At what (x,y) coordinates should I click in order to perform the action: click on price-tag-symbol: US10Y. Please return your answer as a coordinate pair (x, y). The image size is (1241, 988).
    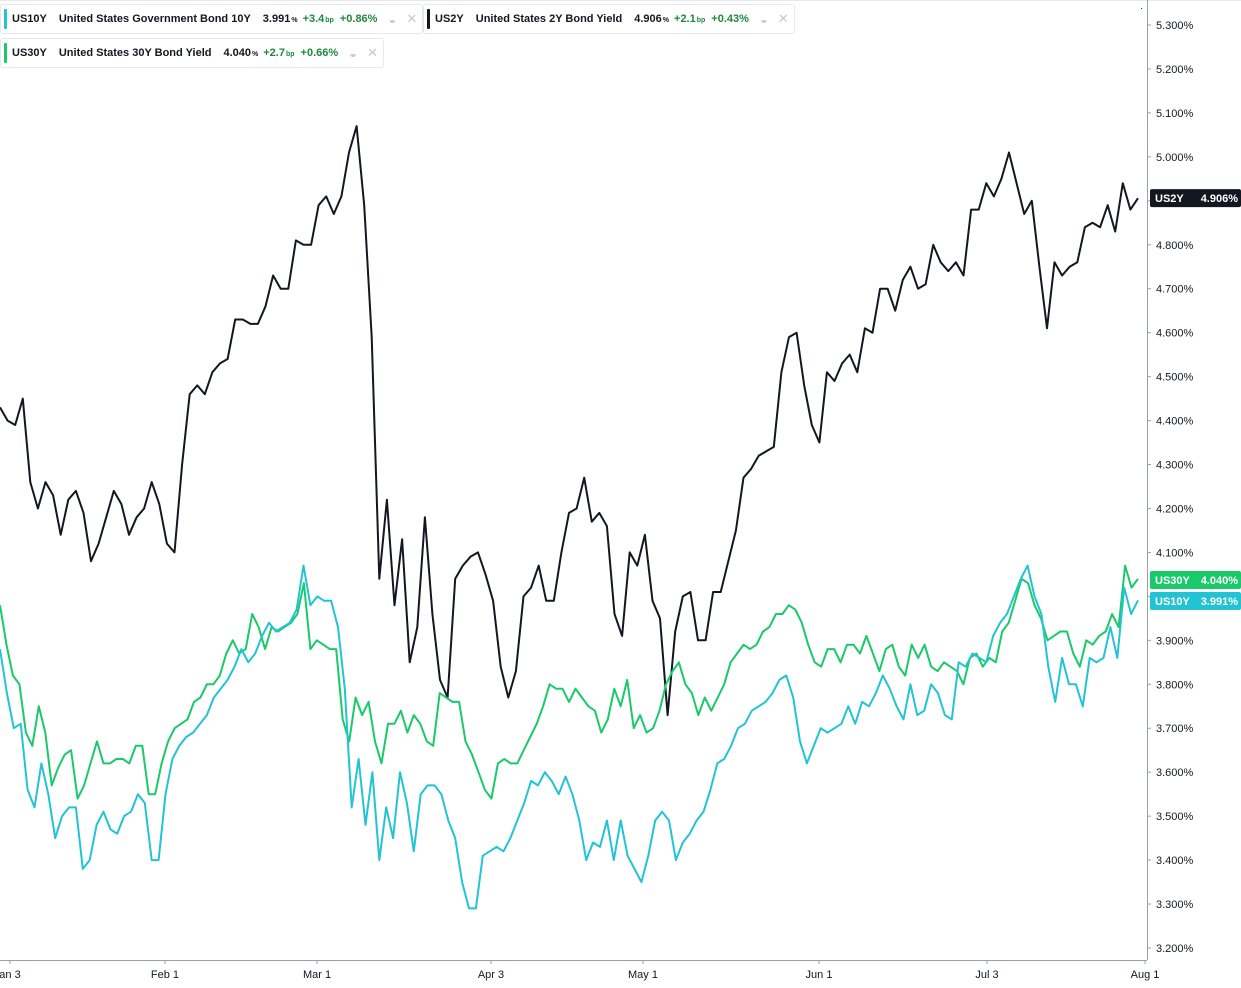
    Looking at the image, I should click on (1173, 602).